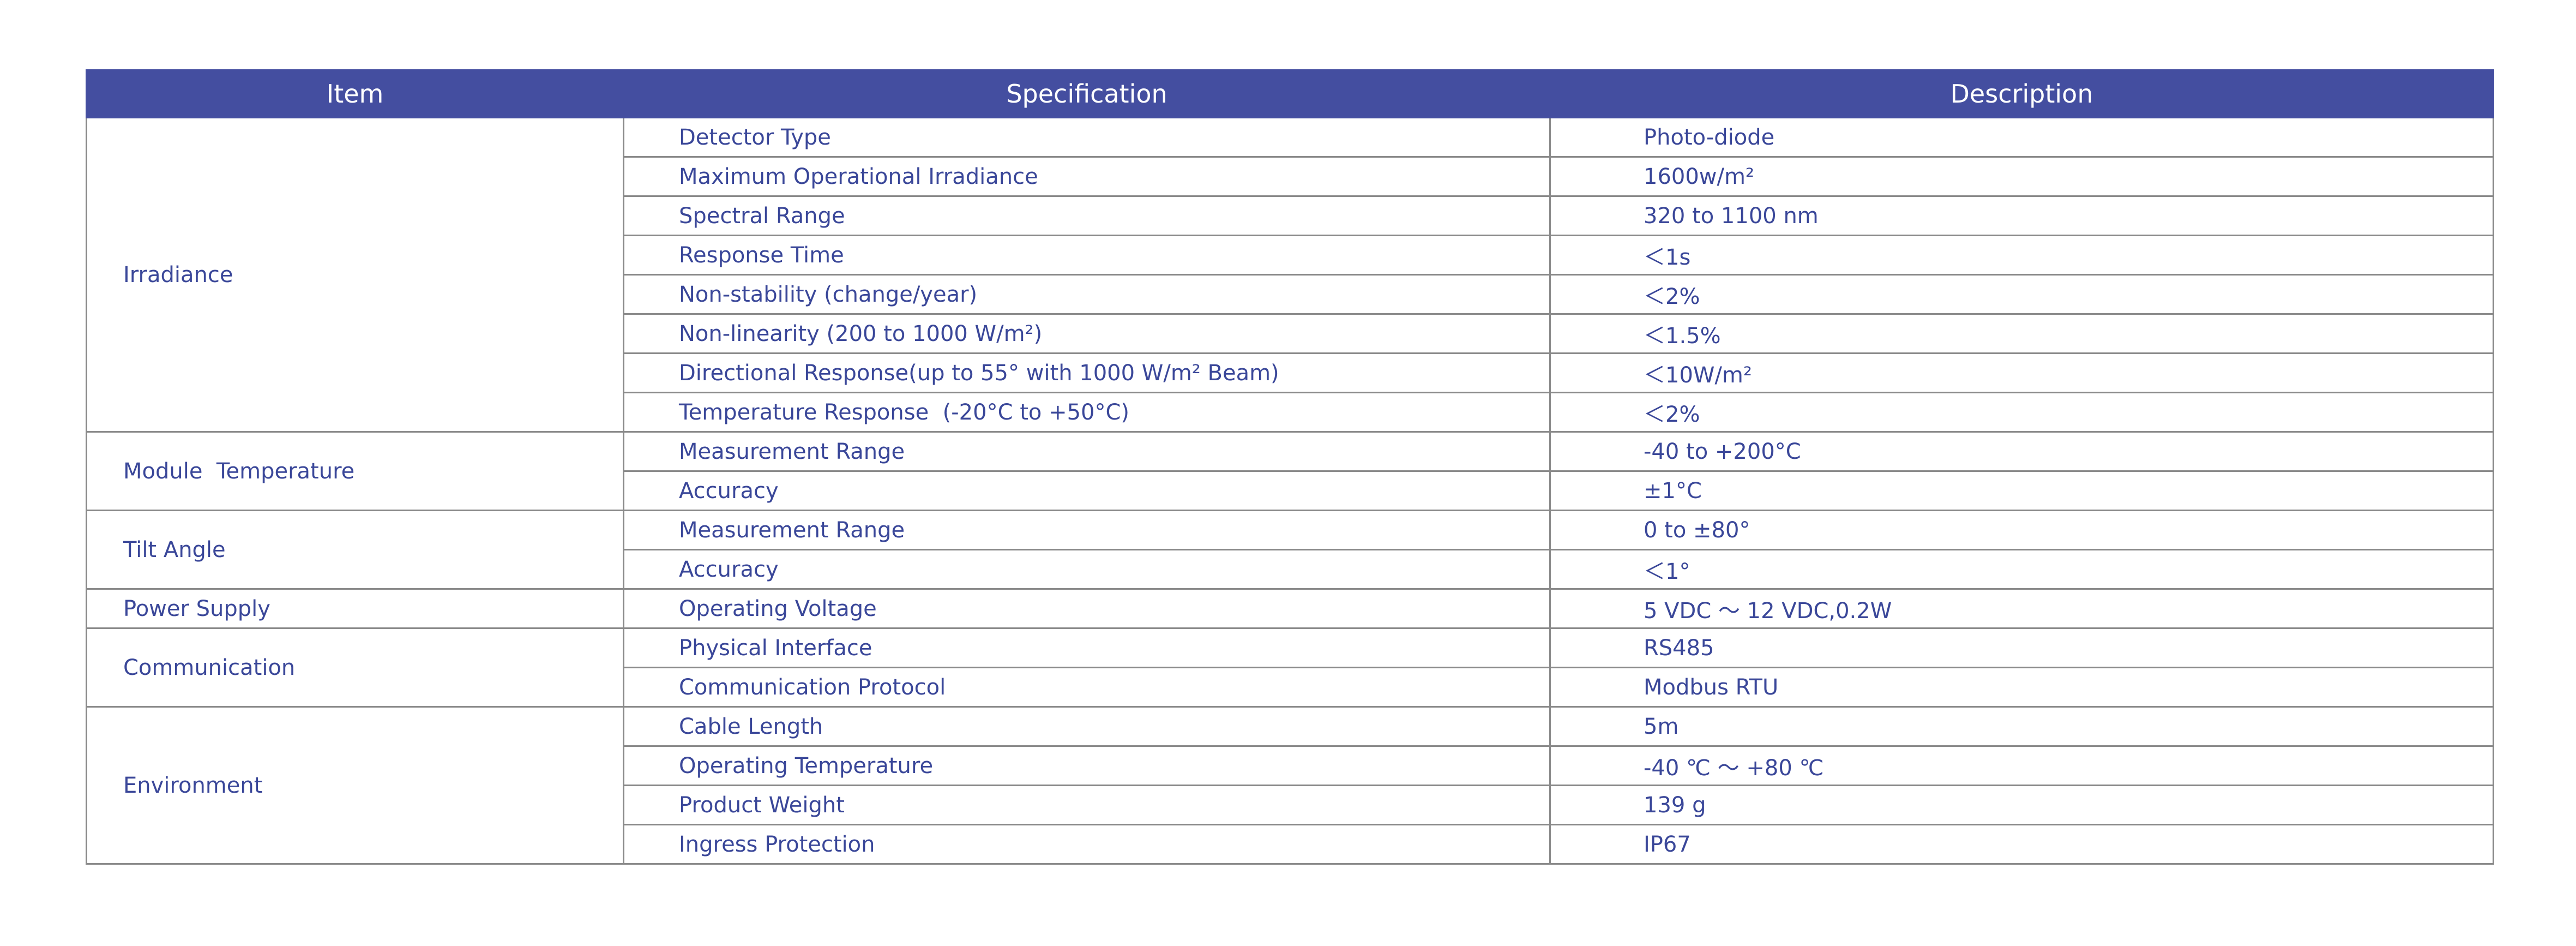 The width and height of the screenshot is (2576, 946). I want to click on desc-cell: ＜1°, so click(2021, 569).